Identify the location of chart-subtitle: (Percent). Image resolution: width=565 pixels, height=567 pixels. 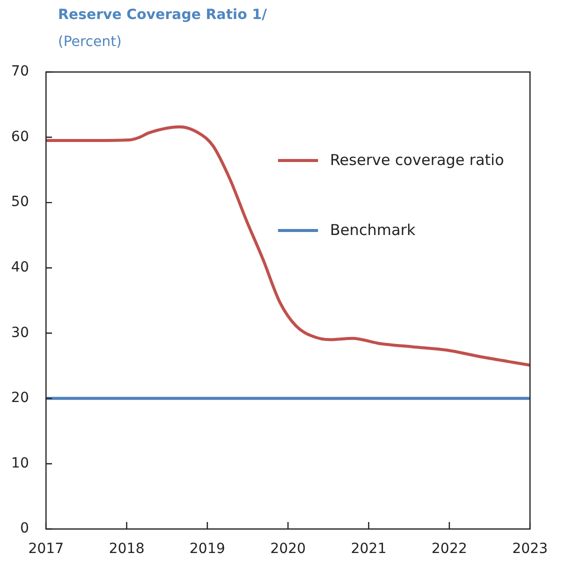
(90, 42).